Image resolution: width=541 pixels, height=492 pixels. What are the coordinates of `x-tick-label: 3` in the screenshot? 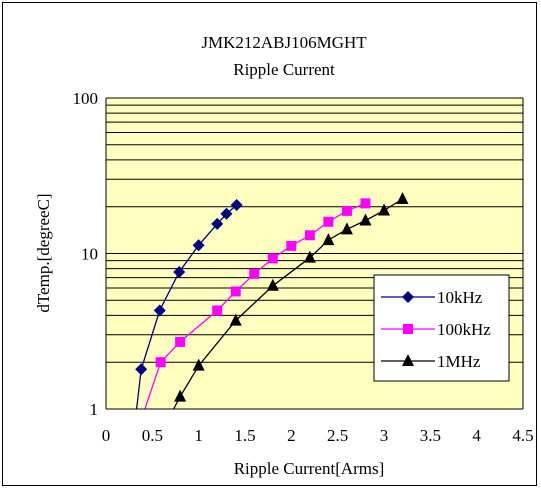 It's located at (384, 435).